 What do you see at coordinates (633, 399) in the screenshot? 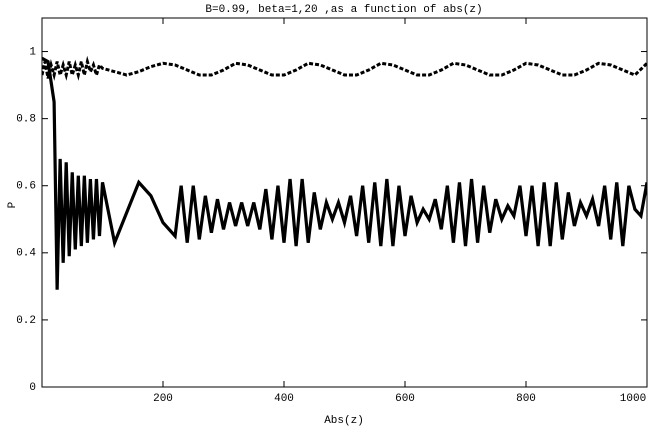
I see `x-tick-label: 1000` at bounding box center [633, 399].